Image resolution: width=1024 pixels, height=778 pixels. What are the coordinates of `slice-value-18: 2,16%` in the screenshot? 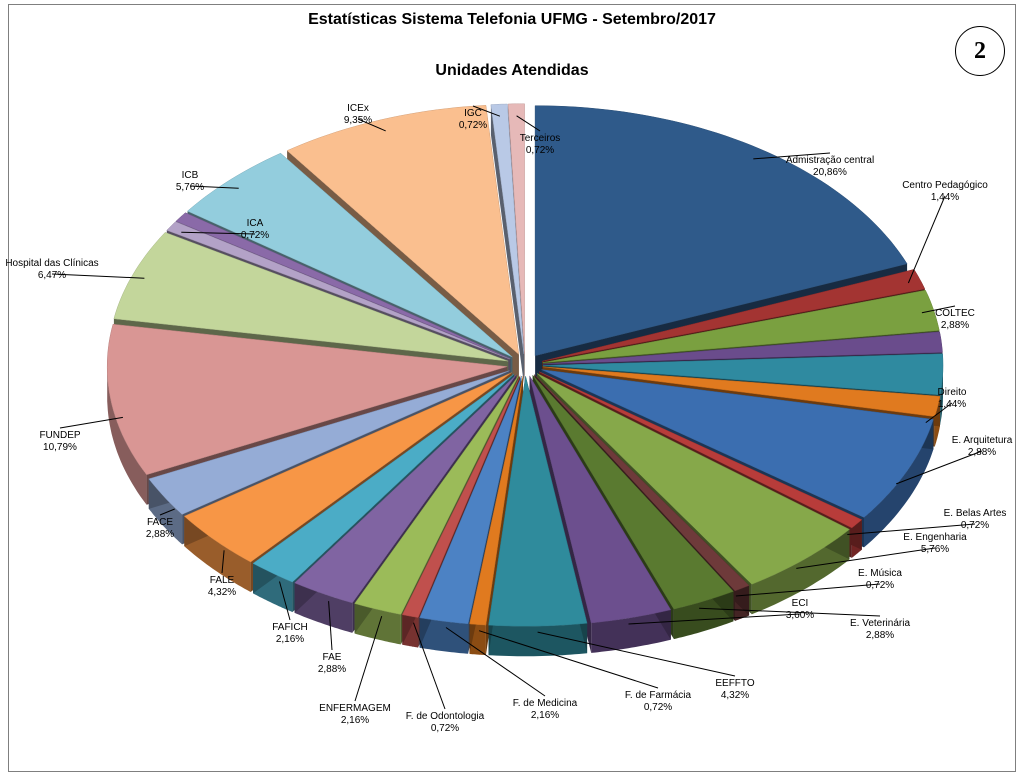 It's located at (290, 639).